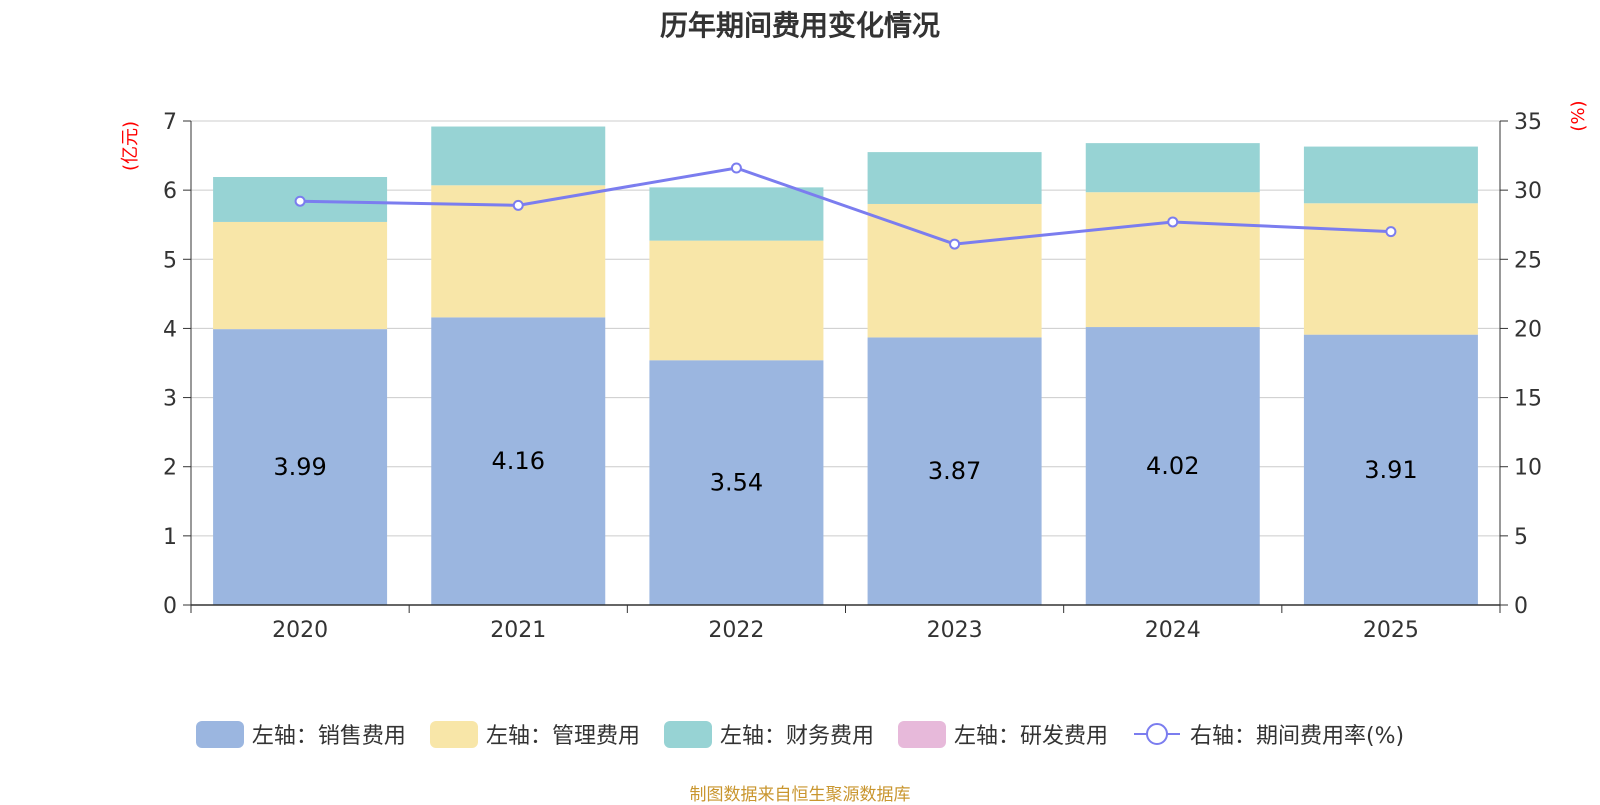 The image size is (1600, 805). What do you see at coordinates (170, 122) in the screenshot?
I see `left-axis-tick-label: 7` at bounding box center [170, 122].